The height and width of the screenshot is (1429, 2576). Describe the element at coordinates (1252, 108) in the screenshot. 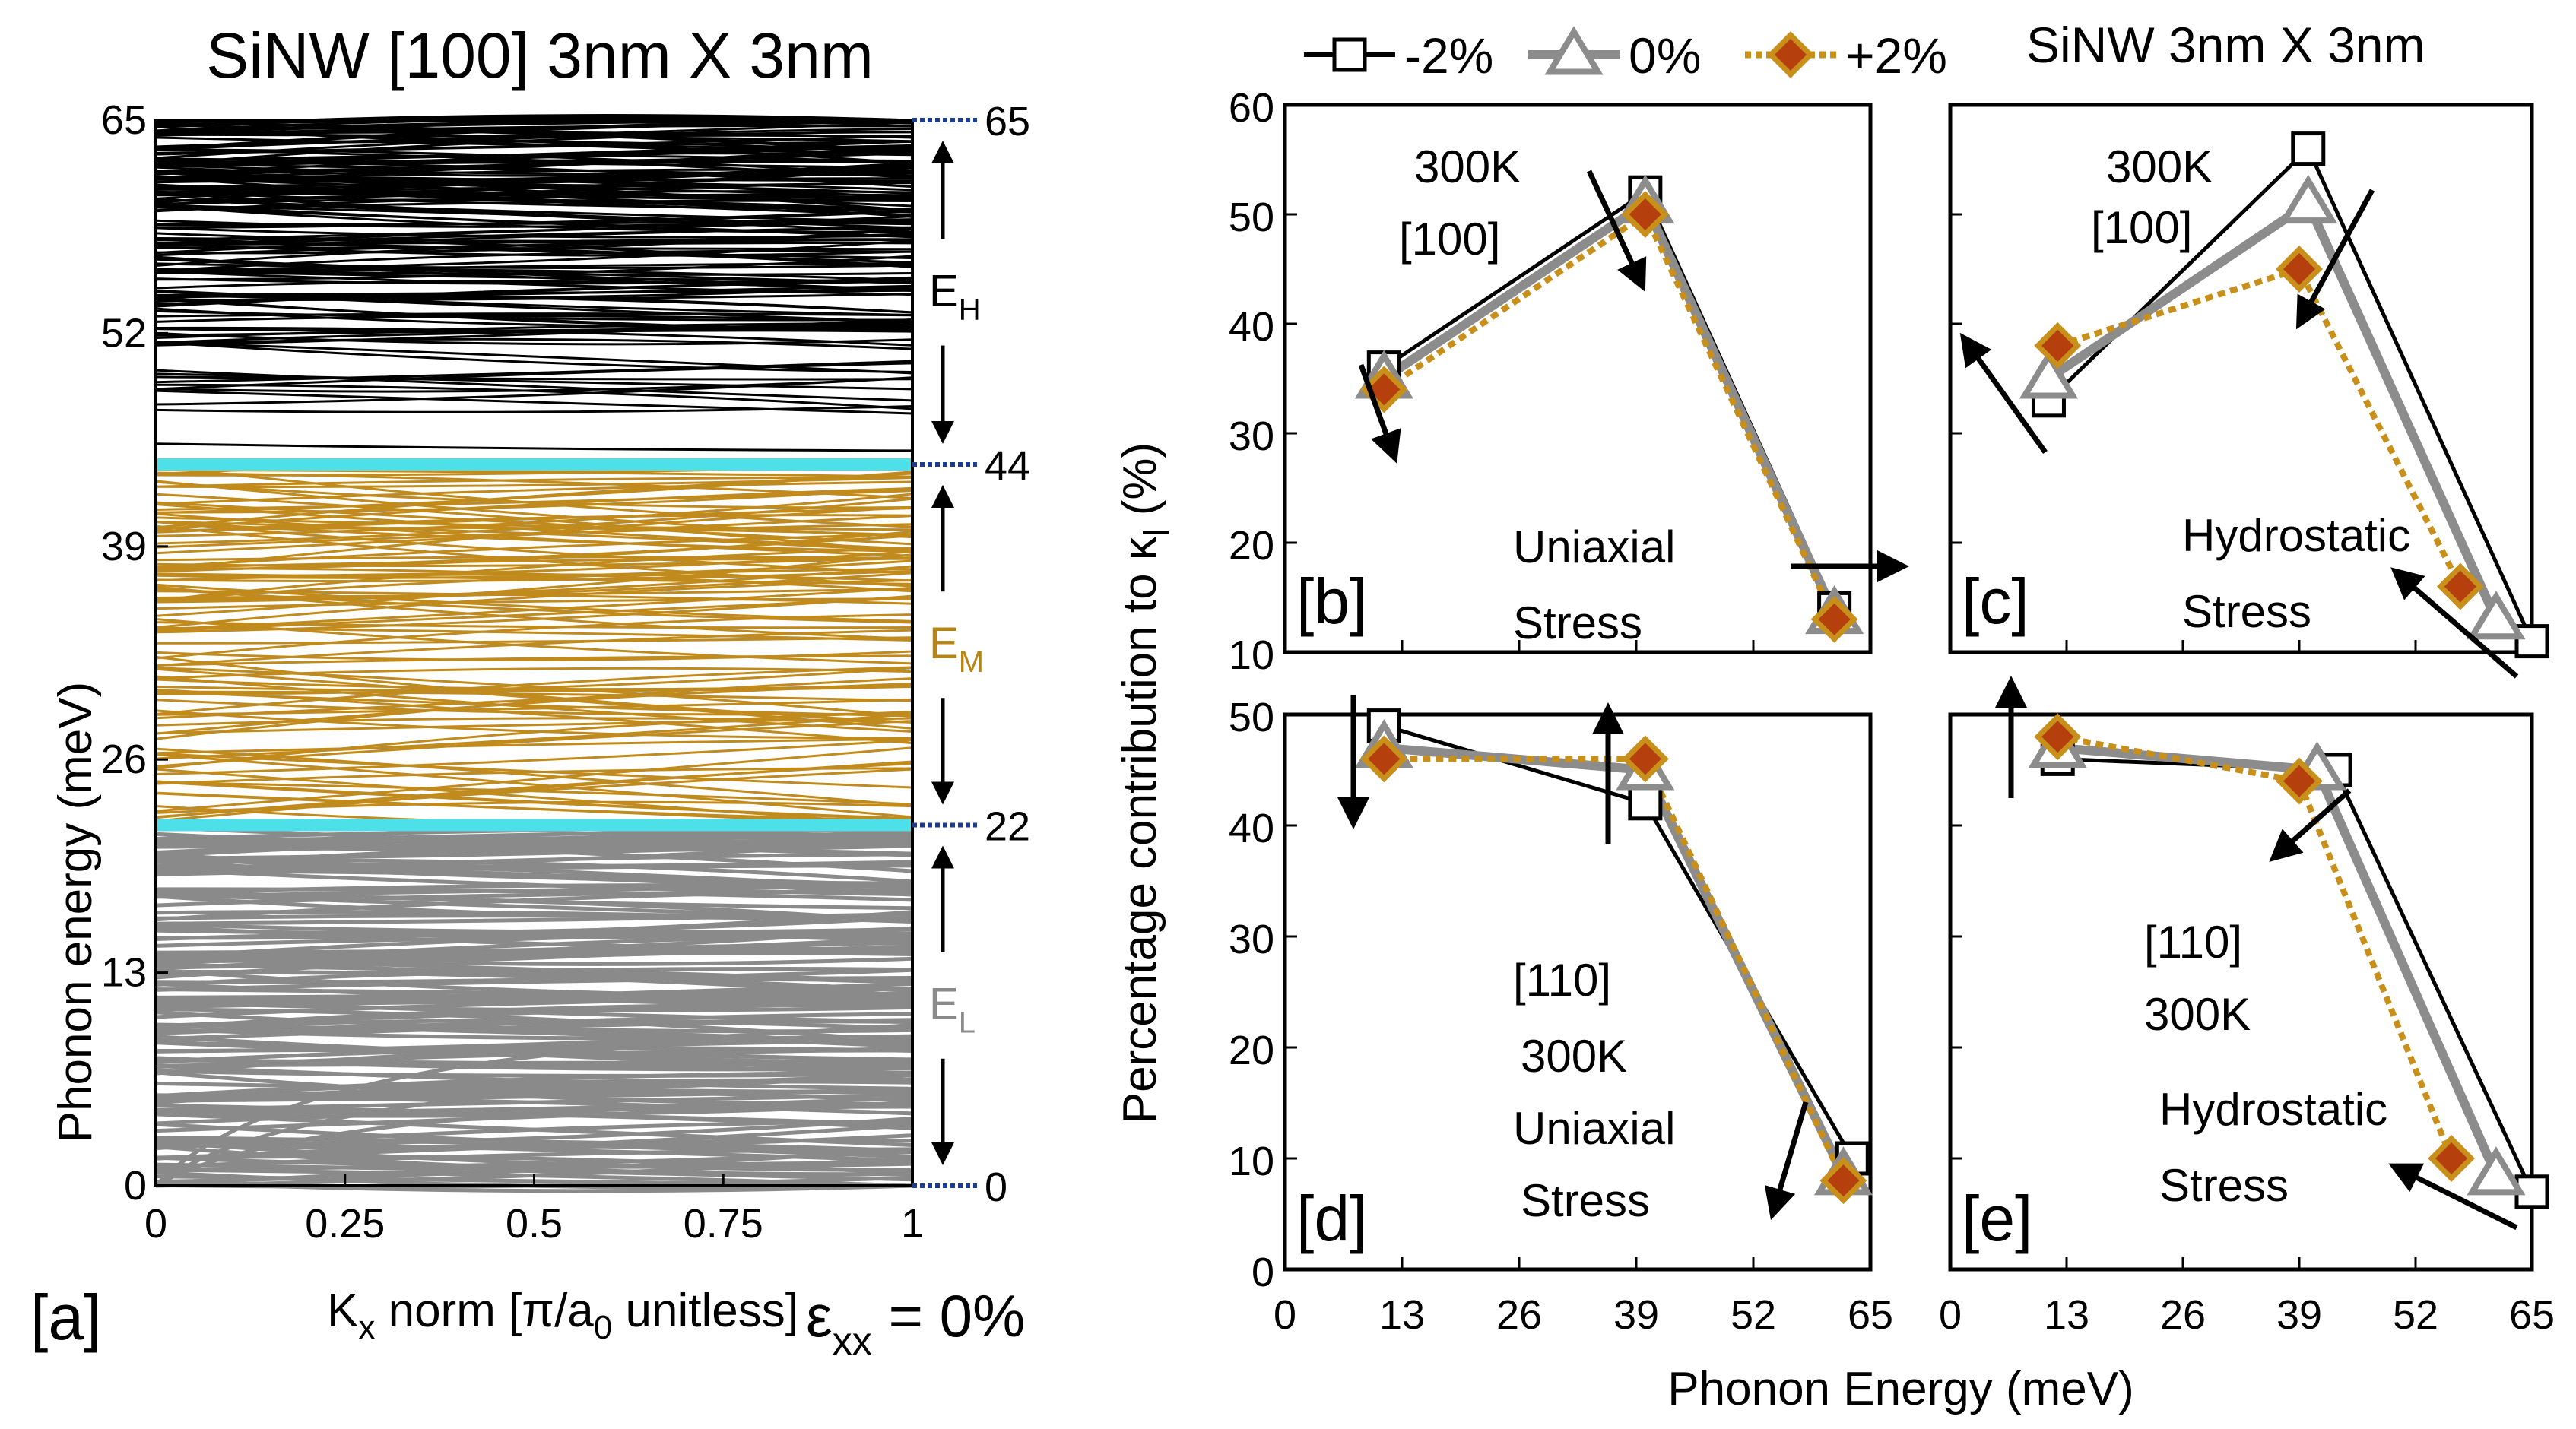

I see `y-tick-label: 60` at that location.